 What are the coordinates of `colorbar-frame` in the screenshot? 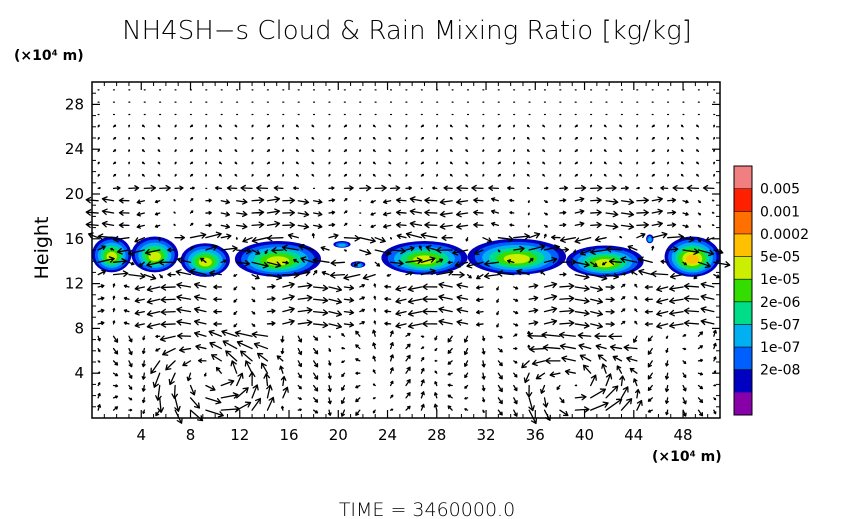 It's located at (743, 290).